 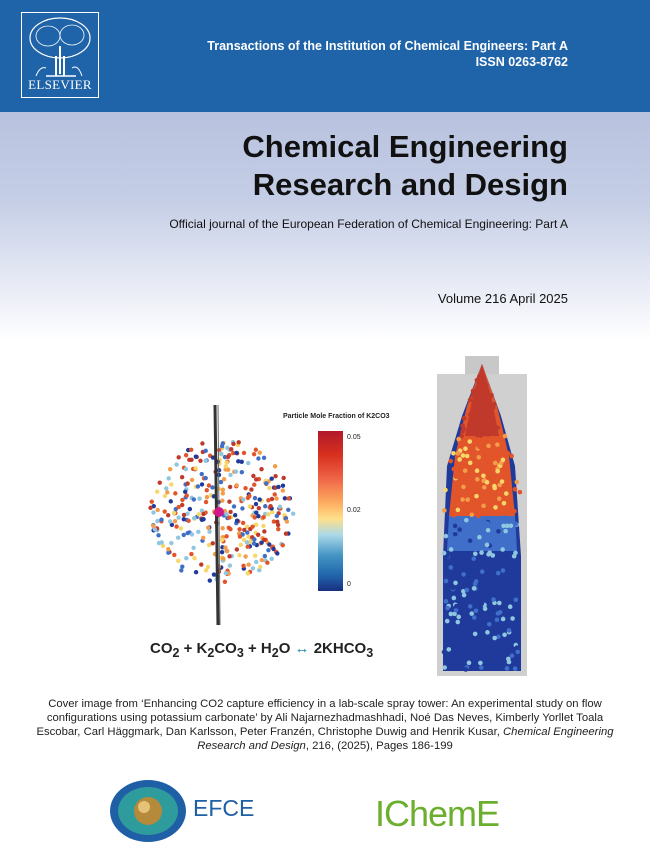 I want to click on eq-h: + H, so click(x=257, y=648).